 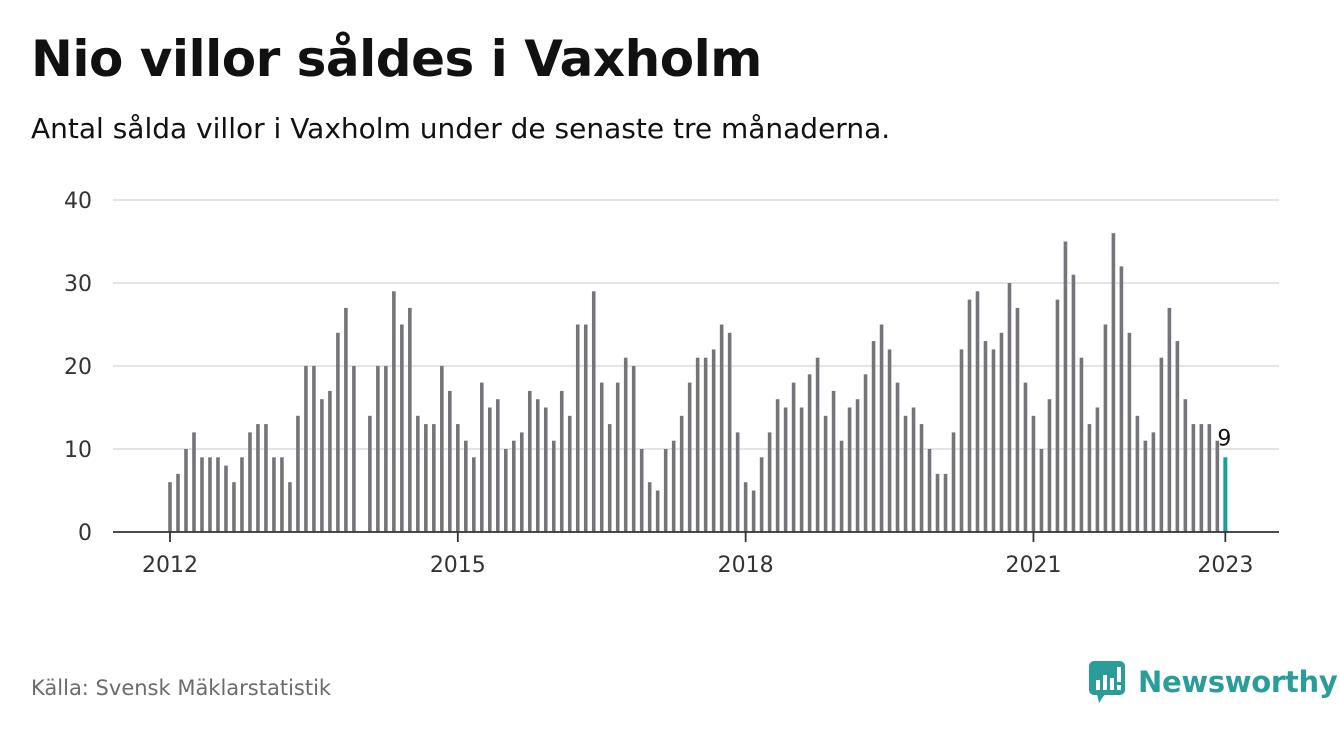 I want to click on chart-title: Nio villor såldes i Vaxholm, so click(x=396, y=59).